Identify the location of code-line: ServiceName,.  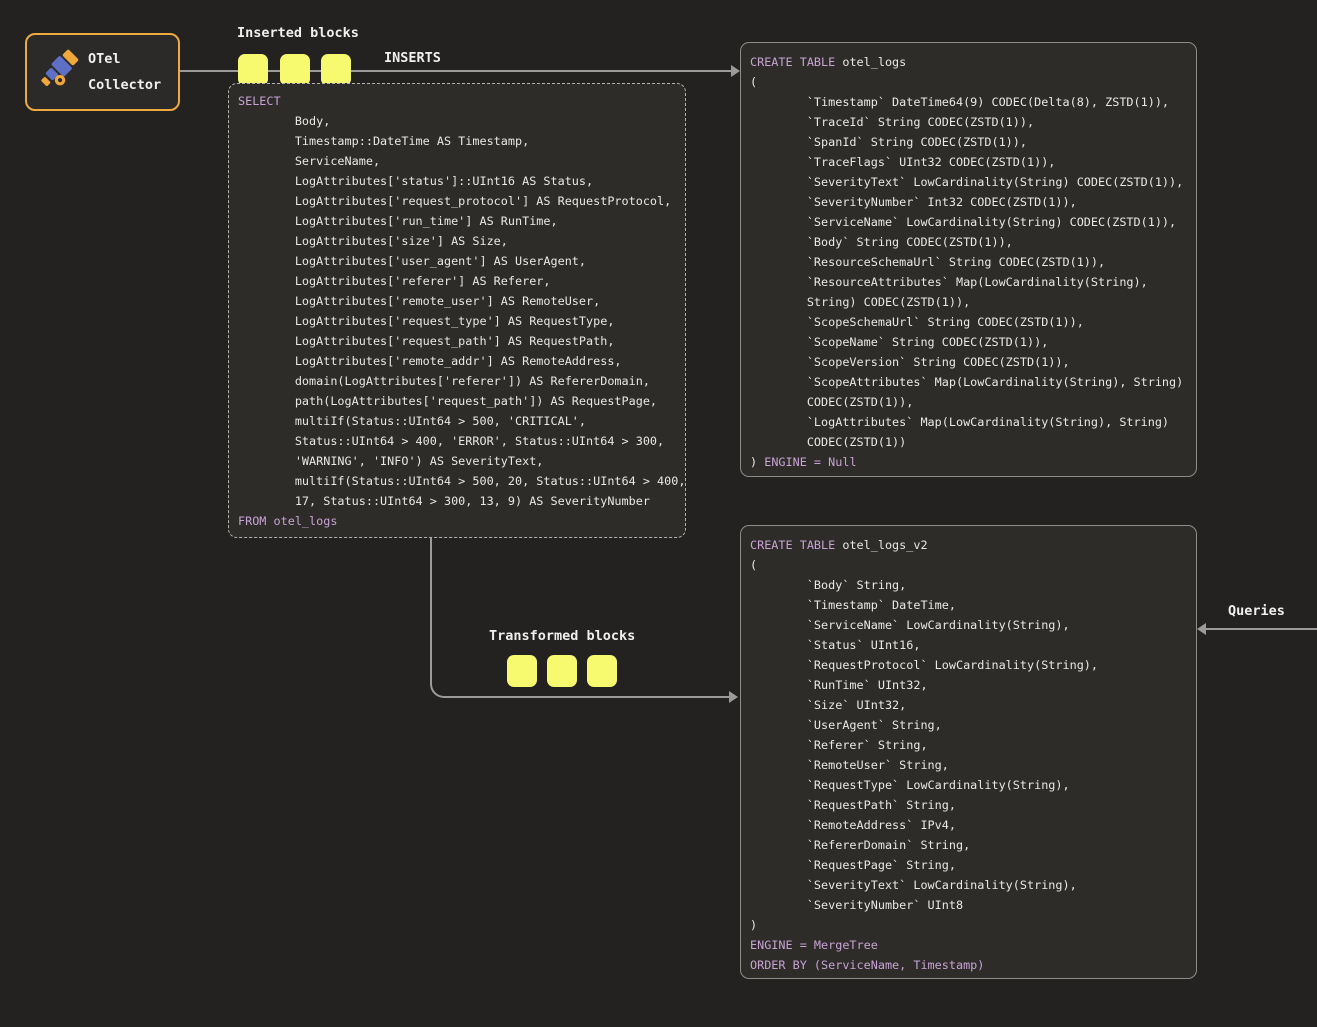
(309, 161).